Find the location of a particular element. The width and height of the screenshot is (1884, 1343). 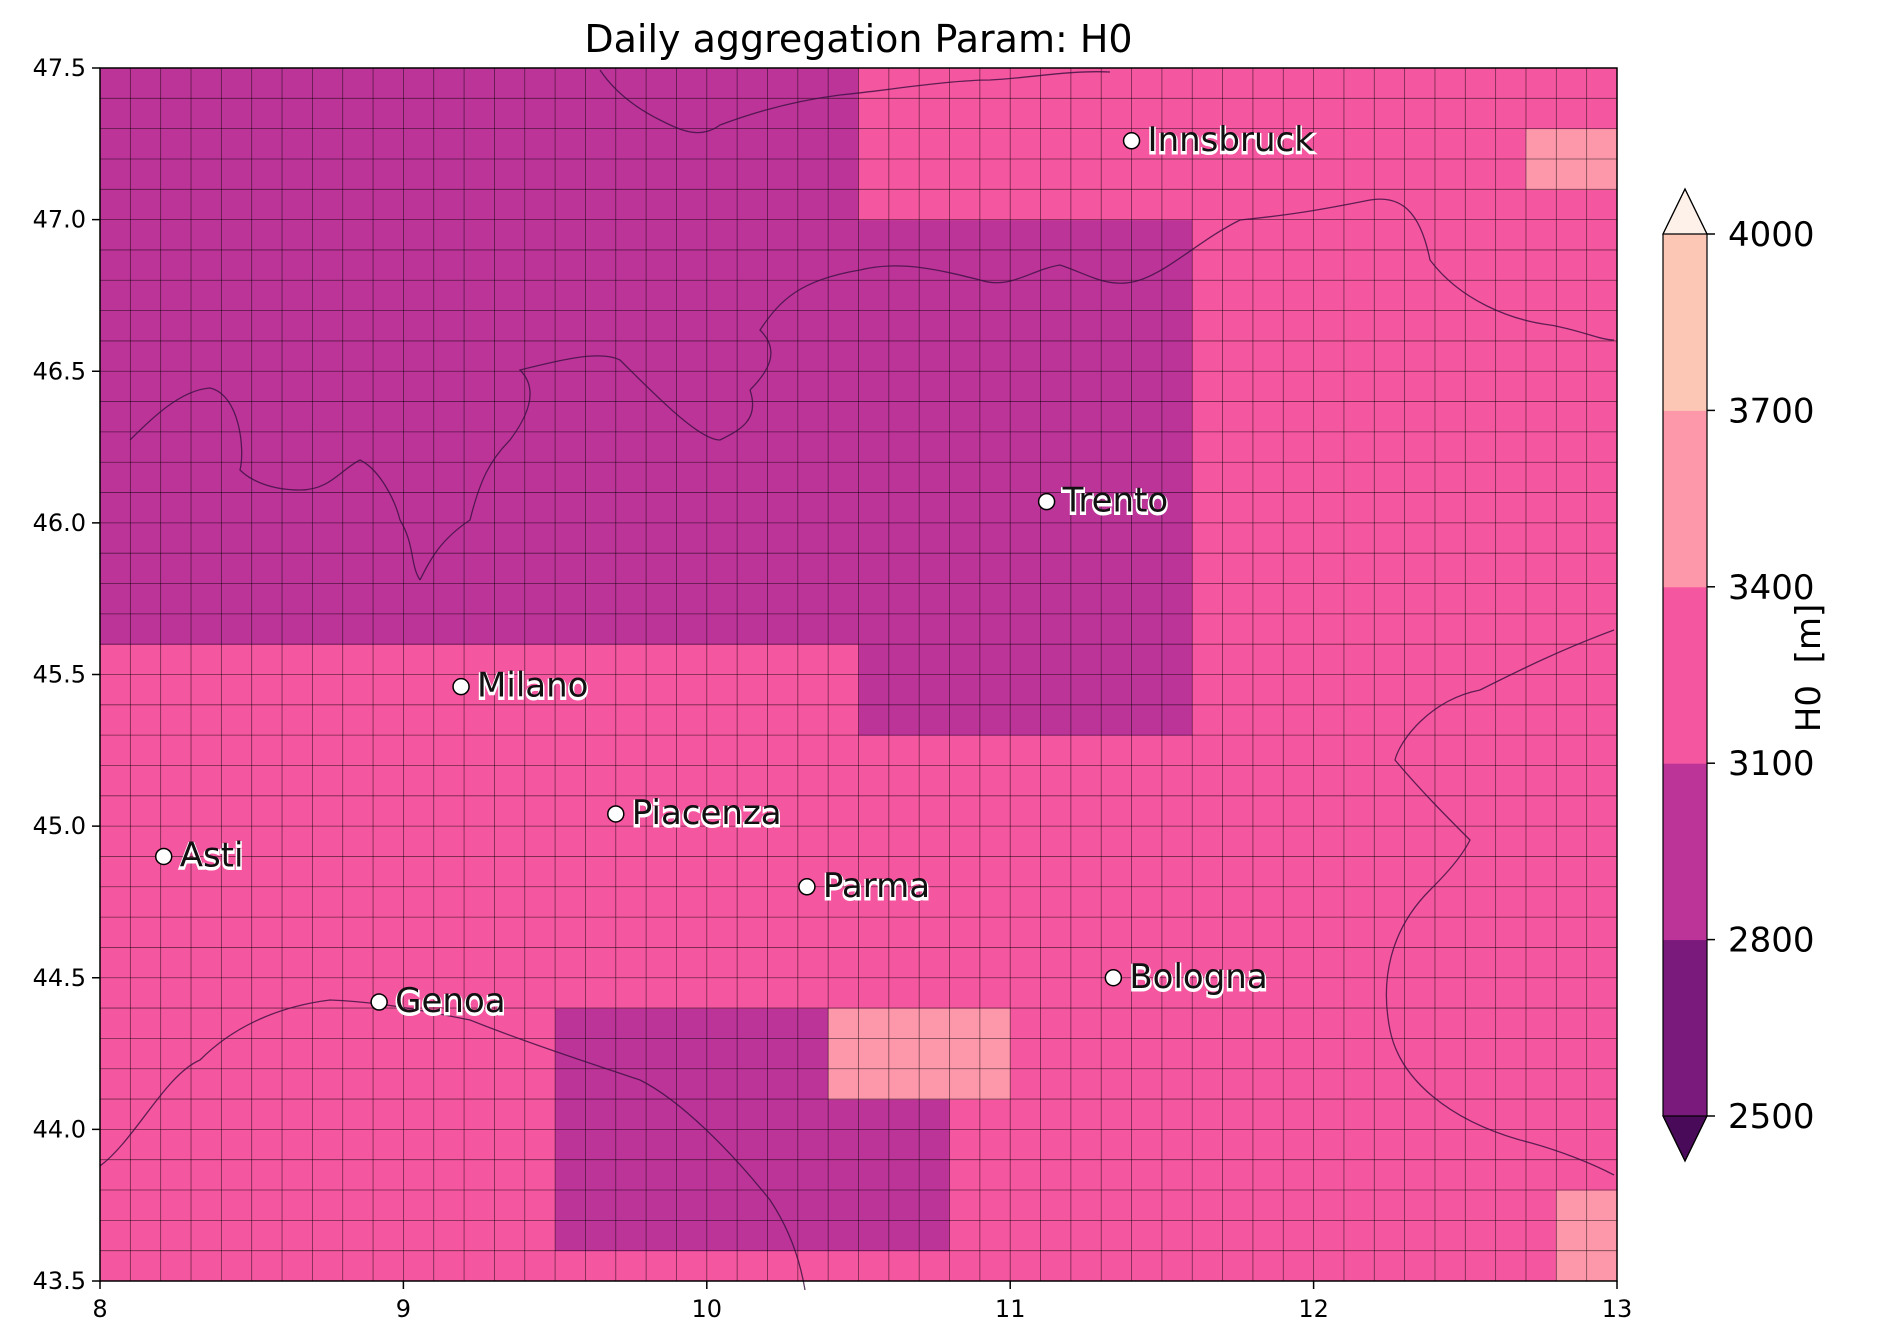

chart-title: Daily aggregation Param: H0 is located at coordinates (858, 39).